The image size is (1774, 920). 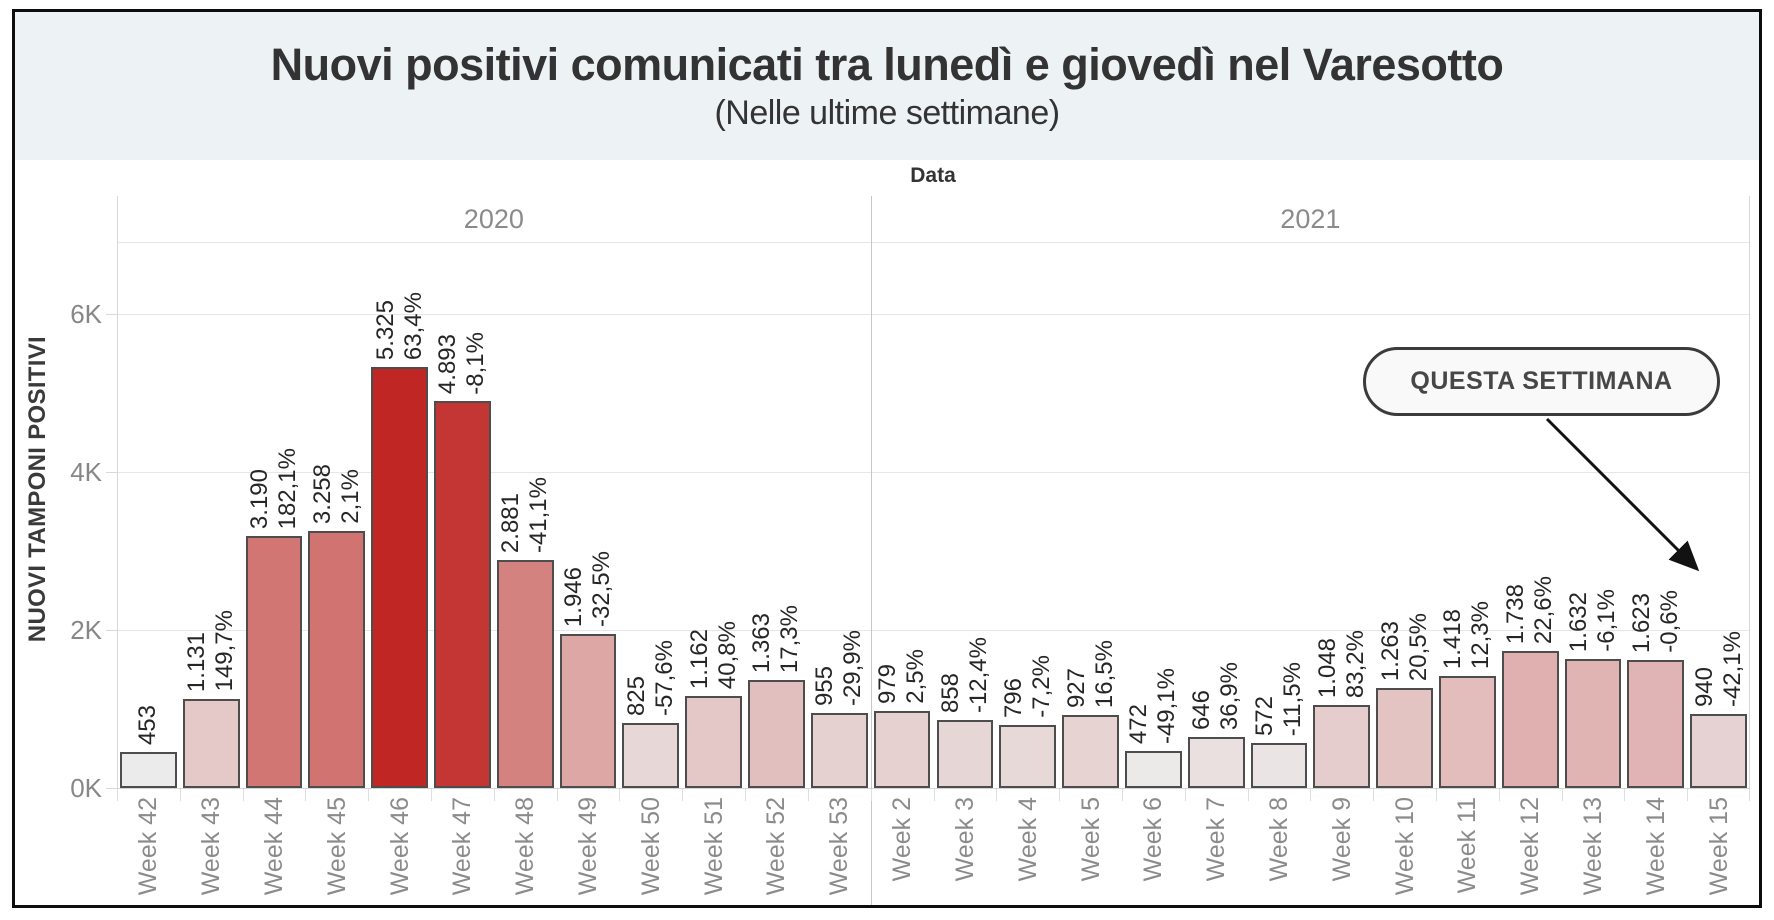 I want to click on gridline-4K, so click(x=933, y=472).